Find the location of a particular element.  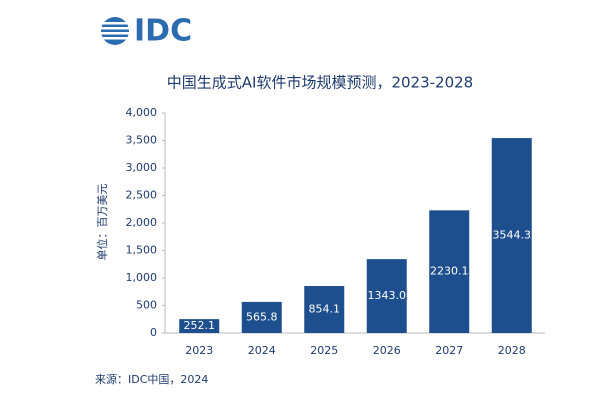

value-label: 854.1 is located at coordinates (325, 309).